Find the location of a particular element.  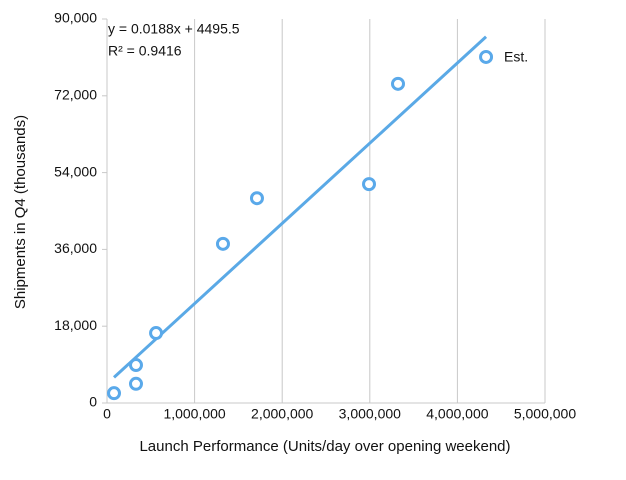

annotation: y = 0.0188x + 4495.5 is located at coordinates (174, 29).